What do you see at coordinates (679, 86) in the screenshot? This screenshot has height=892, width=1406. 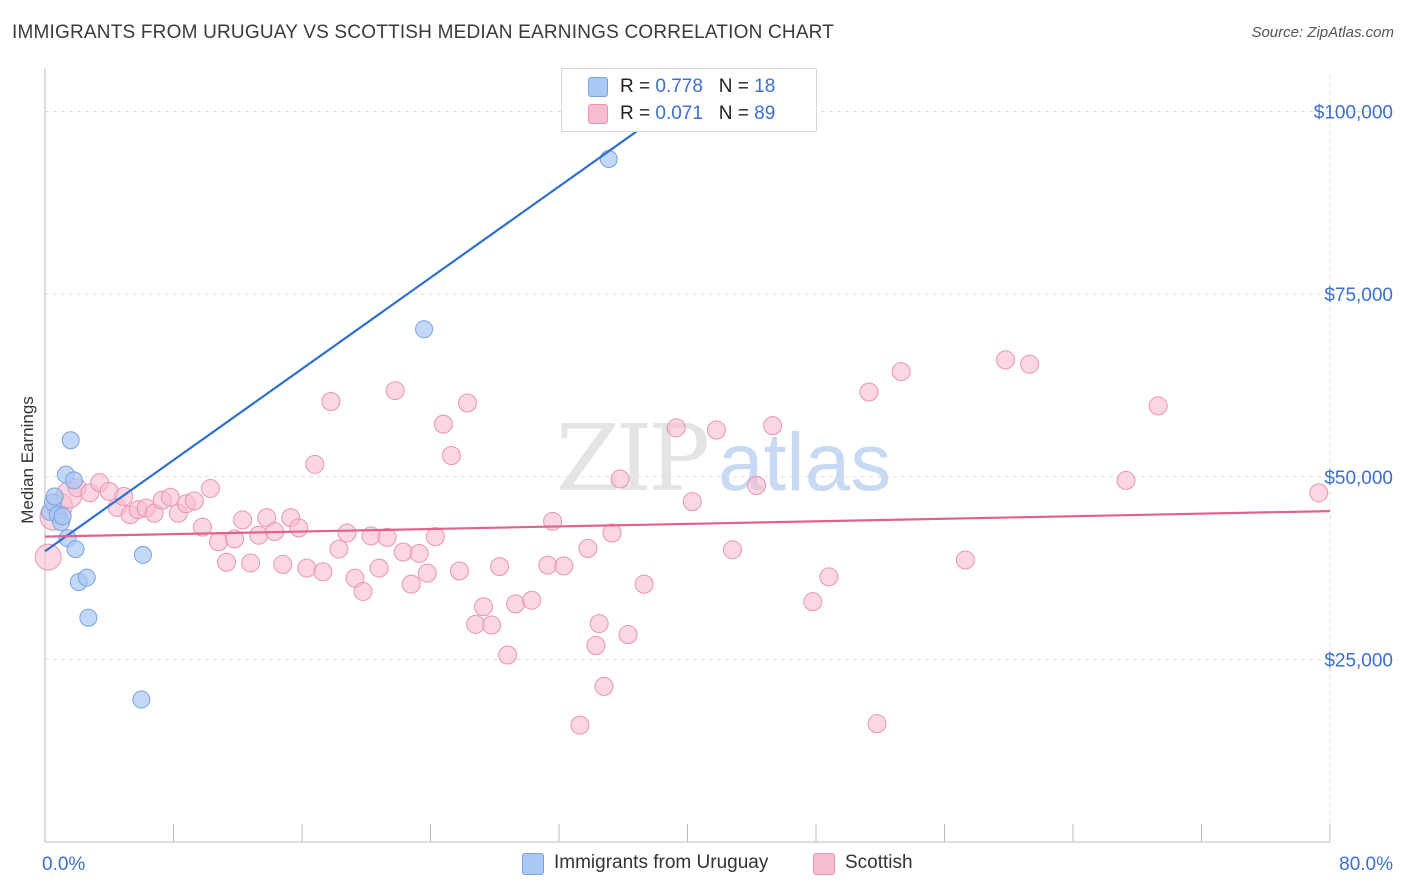 I see `legend-r-uruguay: 0.778` at bounding box center [679, 86].